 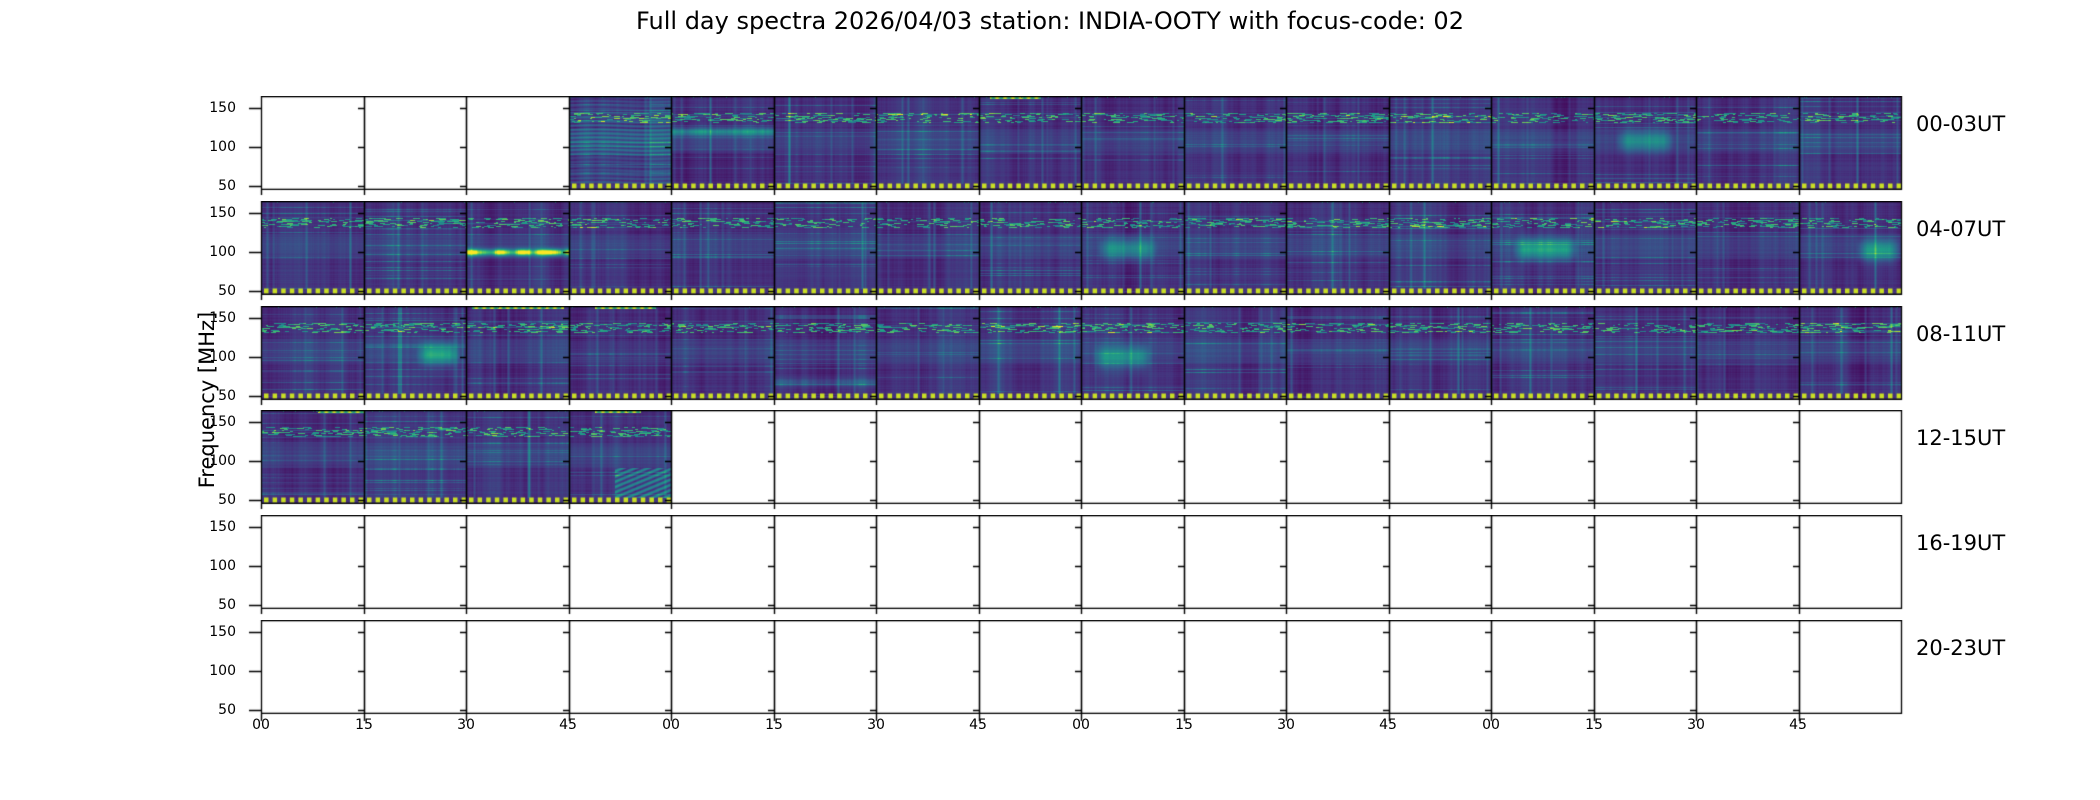 I want to click on spectra-row-00-03: 150 100 50 00-03UT, so click(x=1107, y=147).